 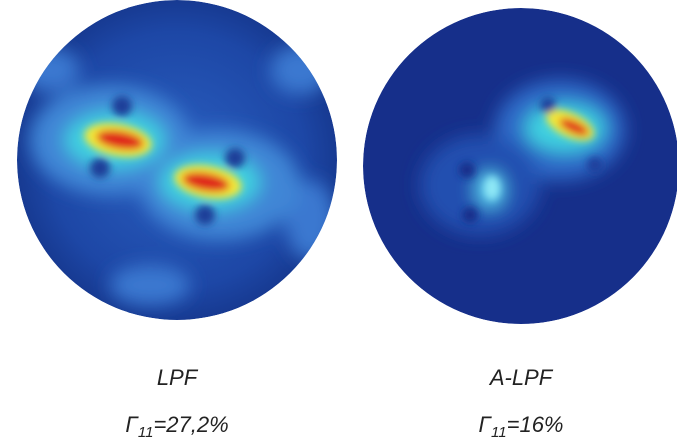 I want to click on gamma-value: =16%, so click(x=535, y=424).